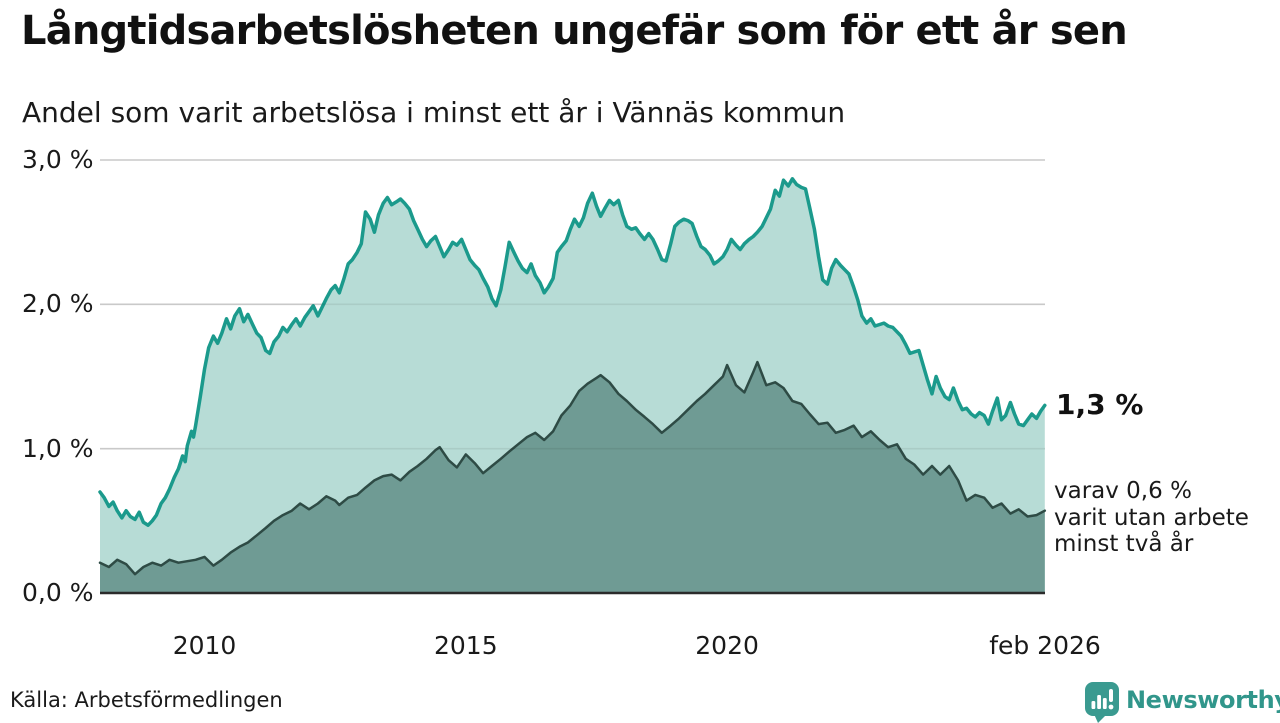 This screenshot has height=723, width=1280. What do you see at coordinates (1102, 702) in the screenshot?
I see `newsworthy-bar-chart-bubble-icon` at bounding box center [1102, 702].